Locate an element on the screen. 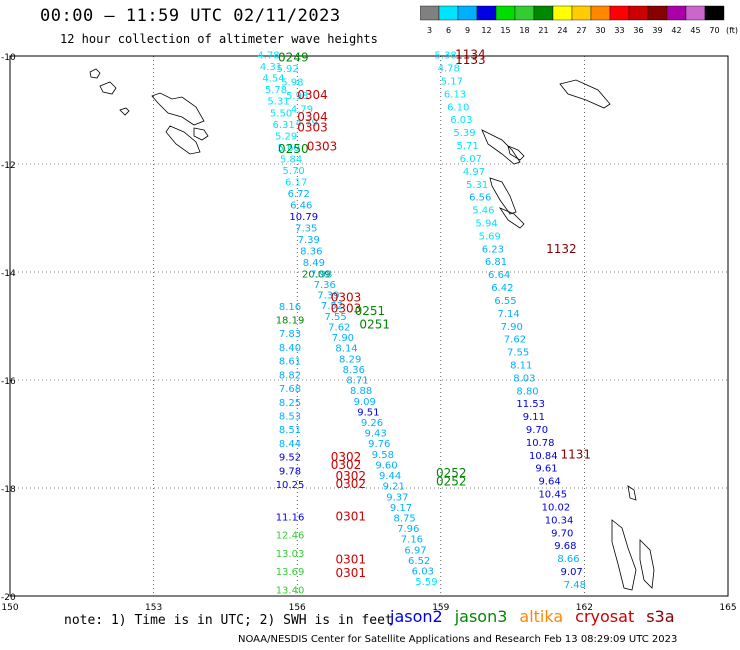 This screenshot has width=740, height=650. colorbar-tick-label: 9 is located at coordinates (467, 30).